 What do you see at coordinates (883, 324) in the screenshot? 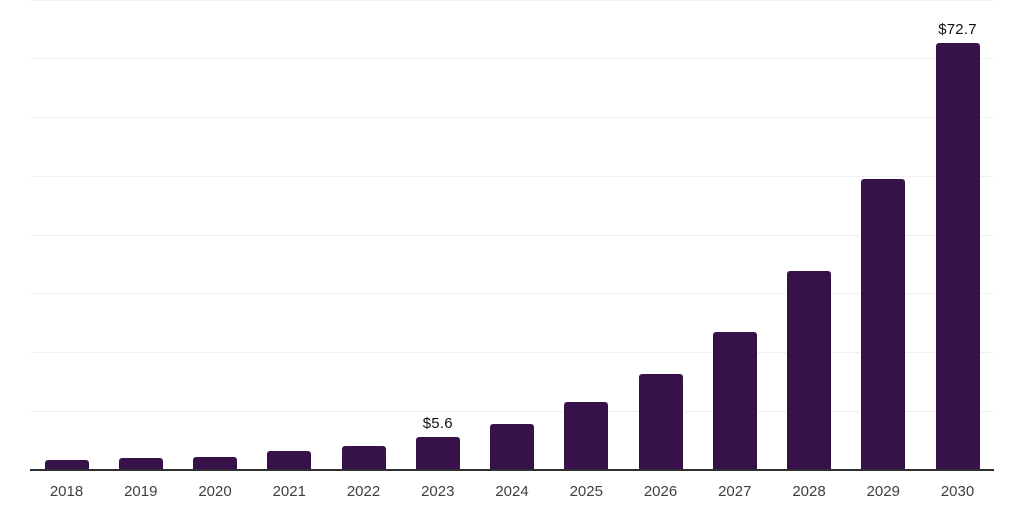
I see `bar-2029` at bounding box center [883, 324].